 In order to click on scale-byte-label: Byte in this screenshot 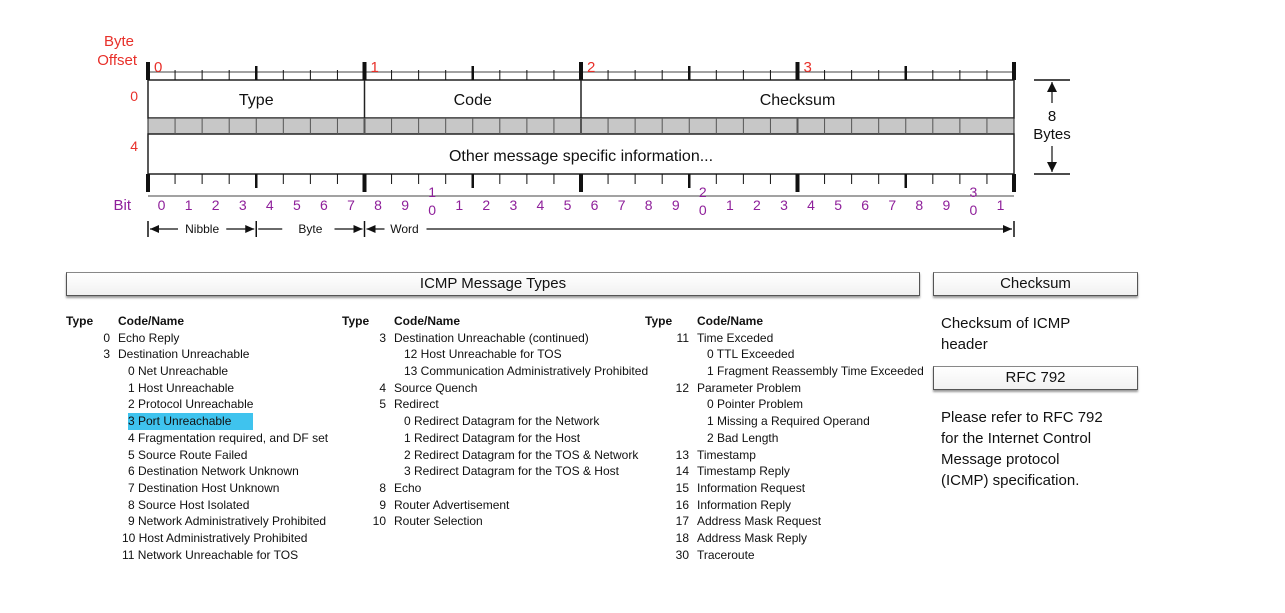, I will do `click(310, 229)`.